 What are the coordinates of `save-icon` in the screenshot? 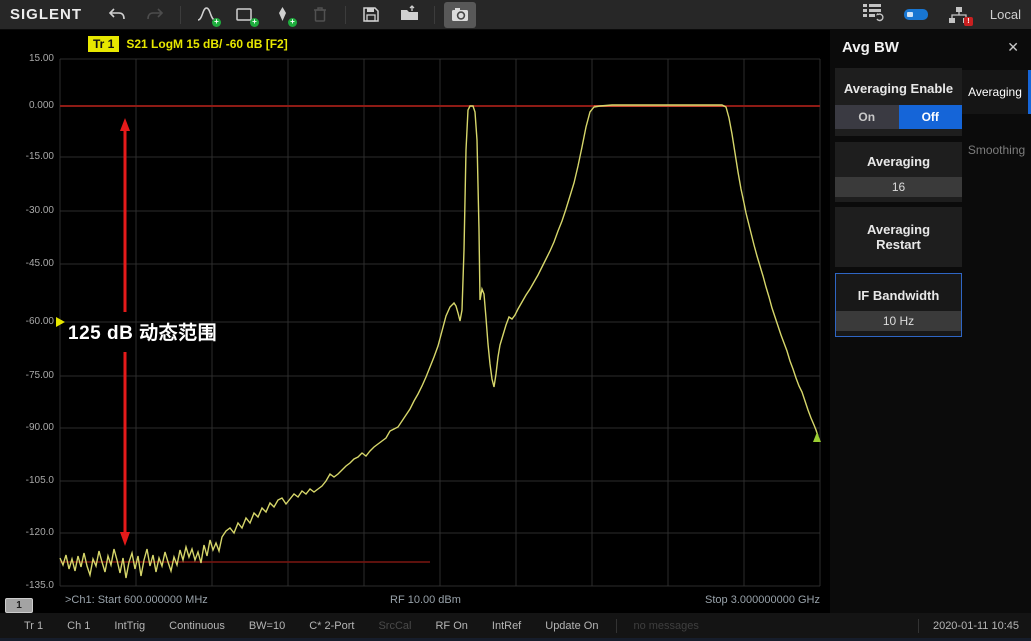 It's located at (371, 14).